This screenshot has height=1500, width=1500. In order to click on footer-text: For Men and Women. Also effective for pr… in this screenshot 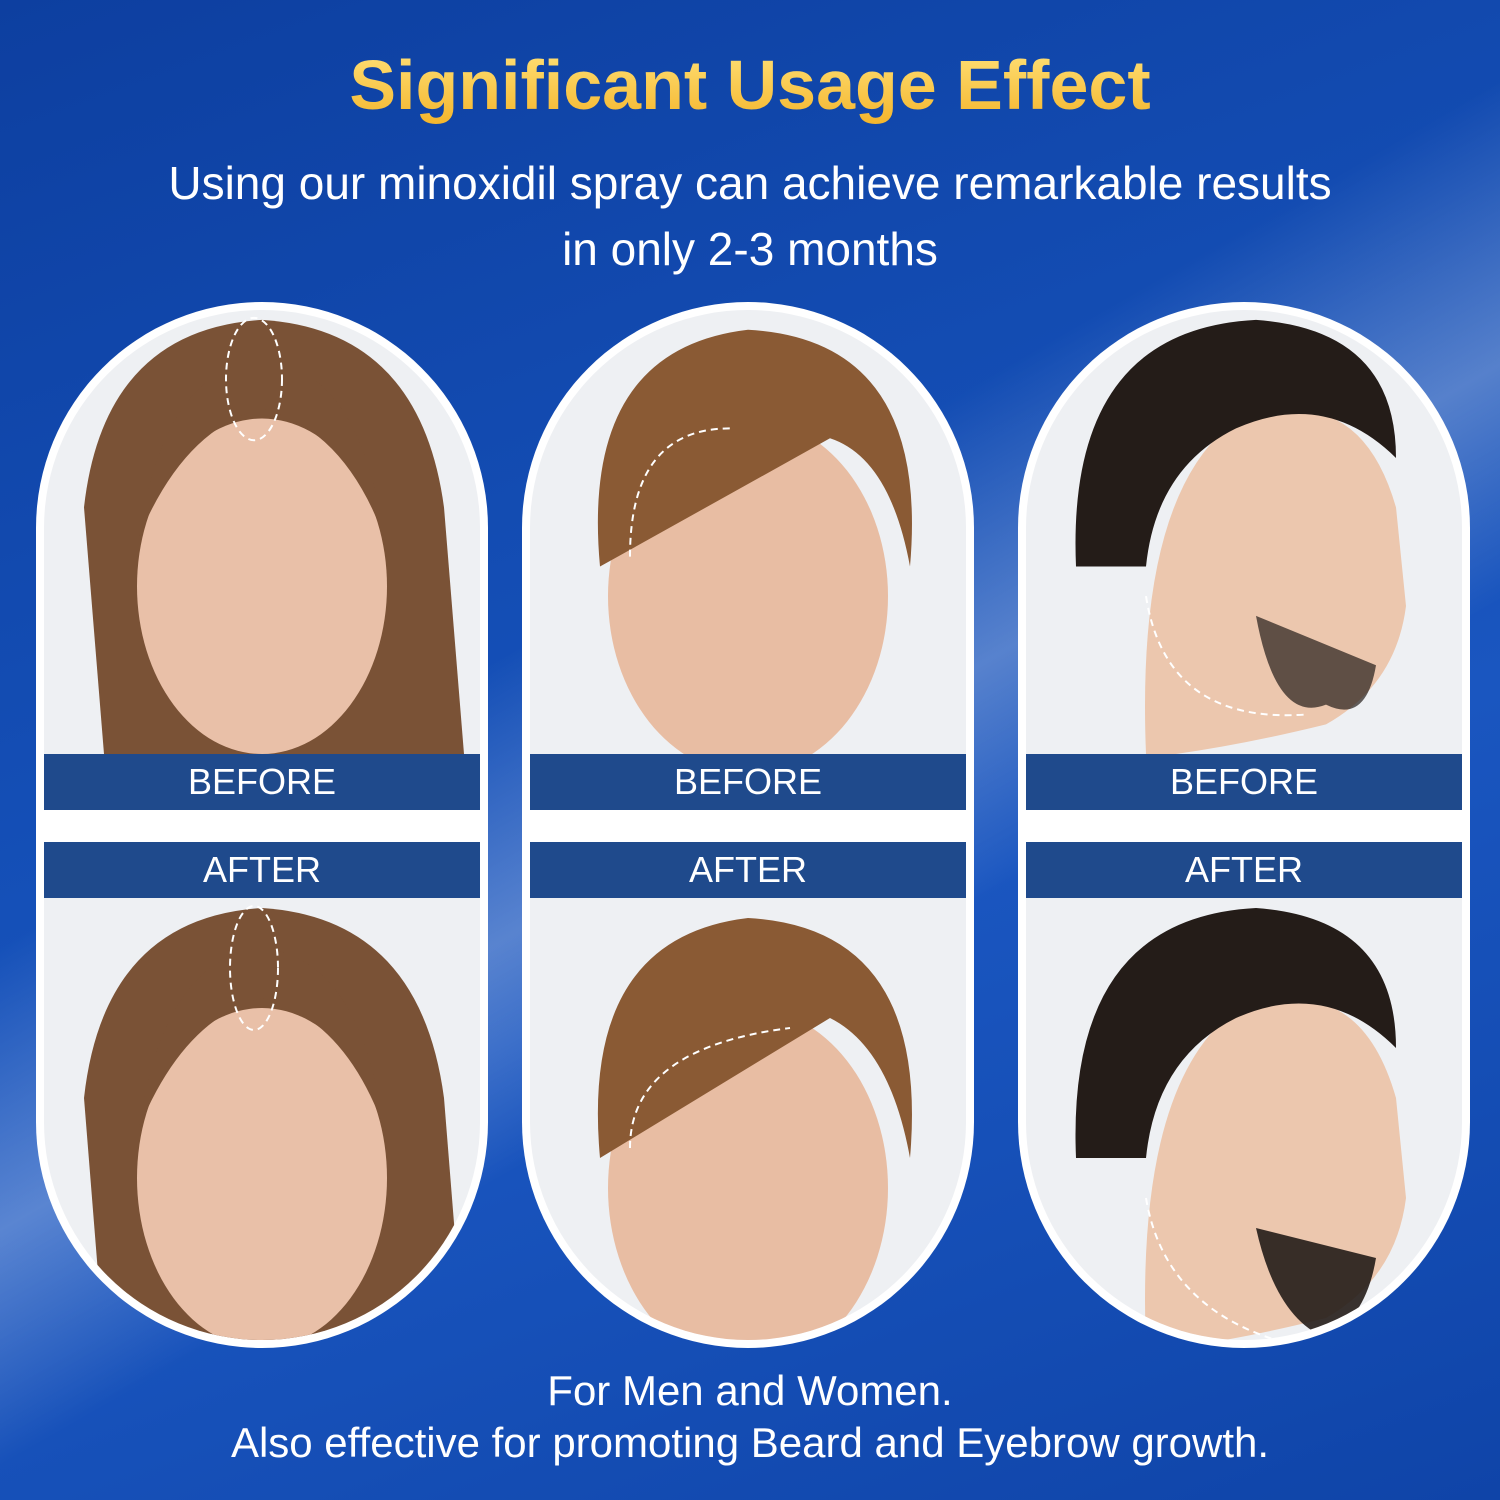, I will do `click(750, 1417)`.